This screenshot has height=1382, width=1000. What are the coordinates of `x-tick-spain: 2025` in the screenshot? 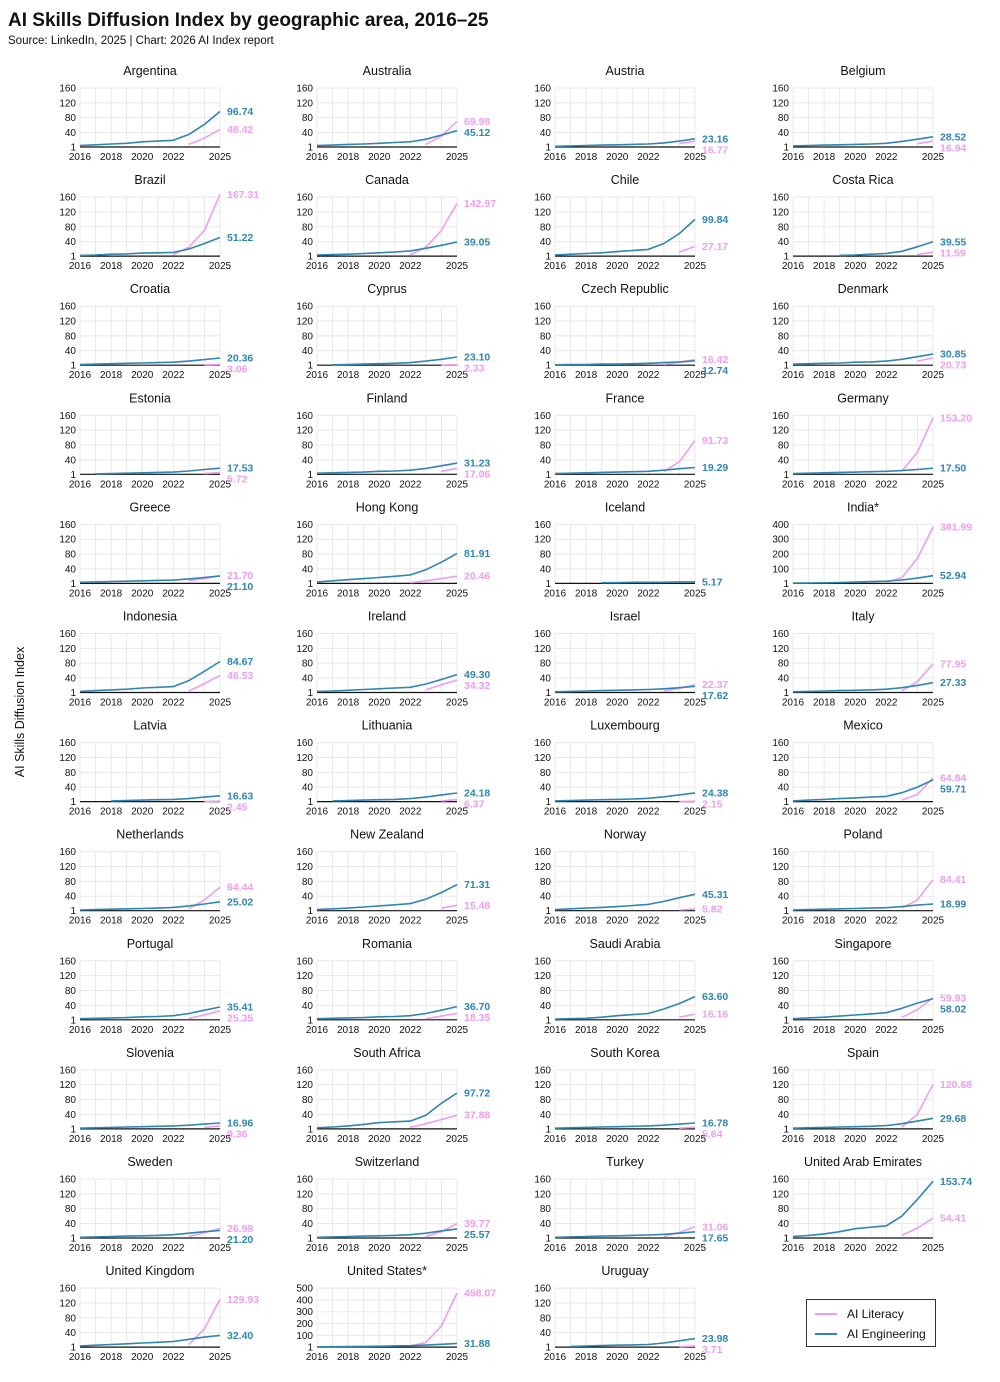 It's located at (933, 1139).